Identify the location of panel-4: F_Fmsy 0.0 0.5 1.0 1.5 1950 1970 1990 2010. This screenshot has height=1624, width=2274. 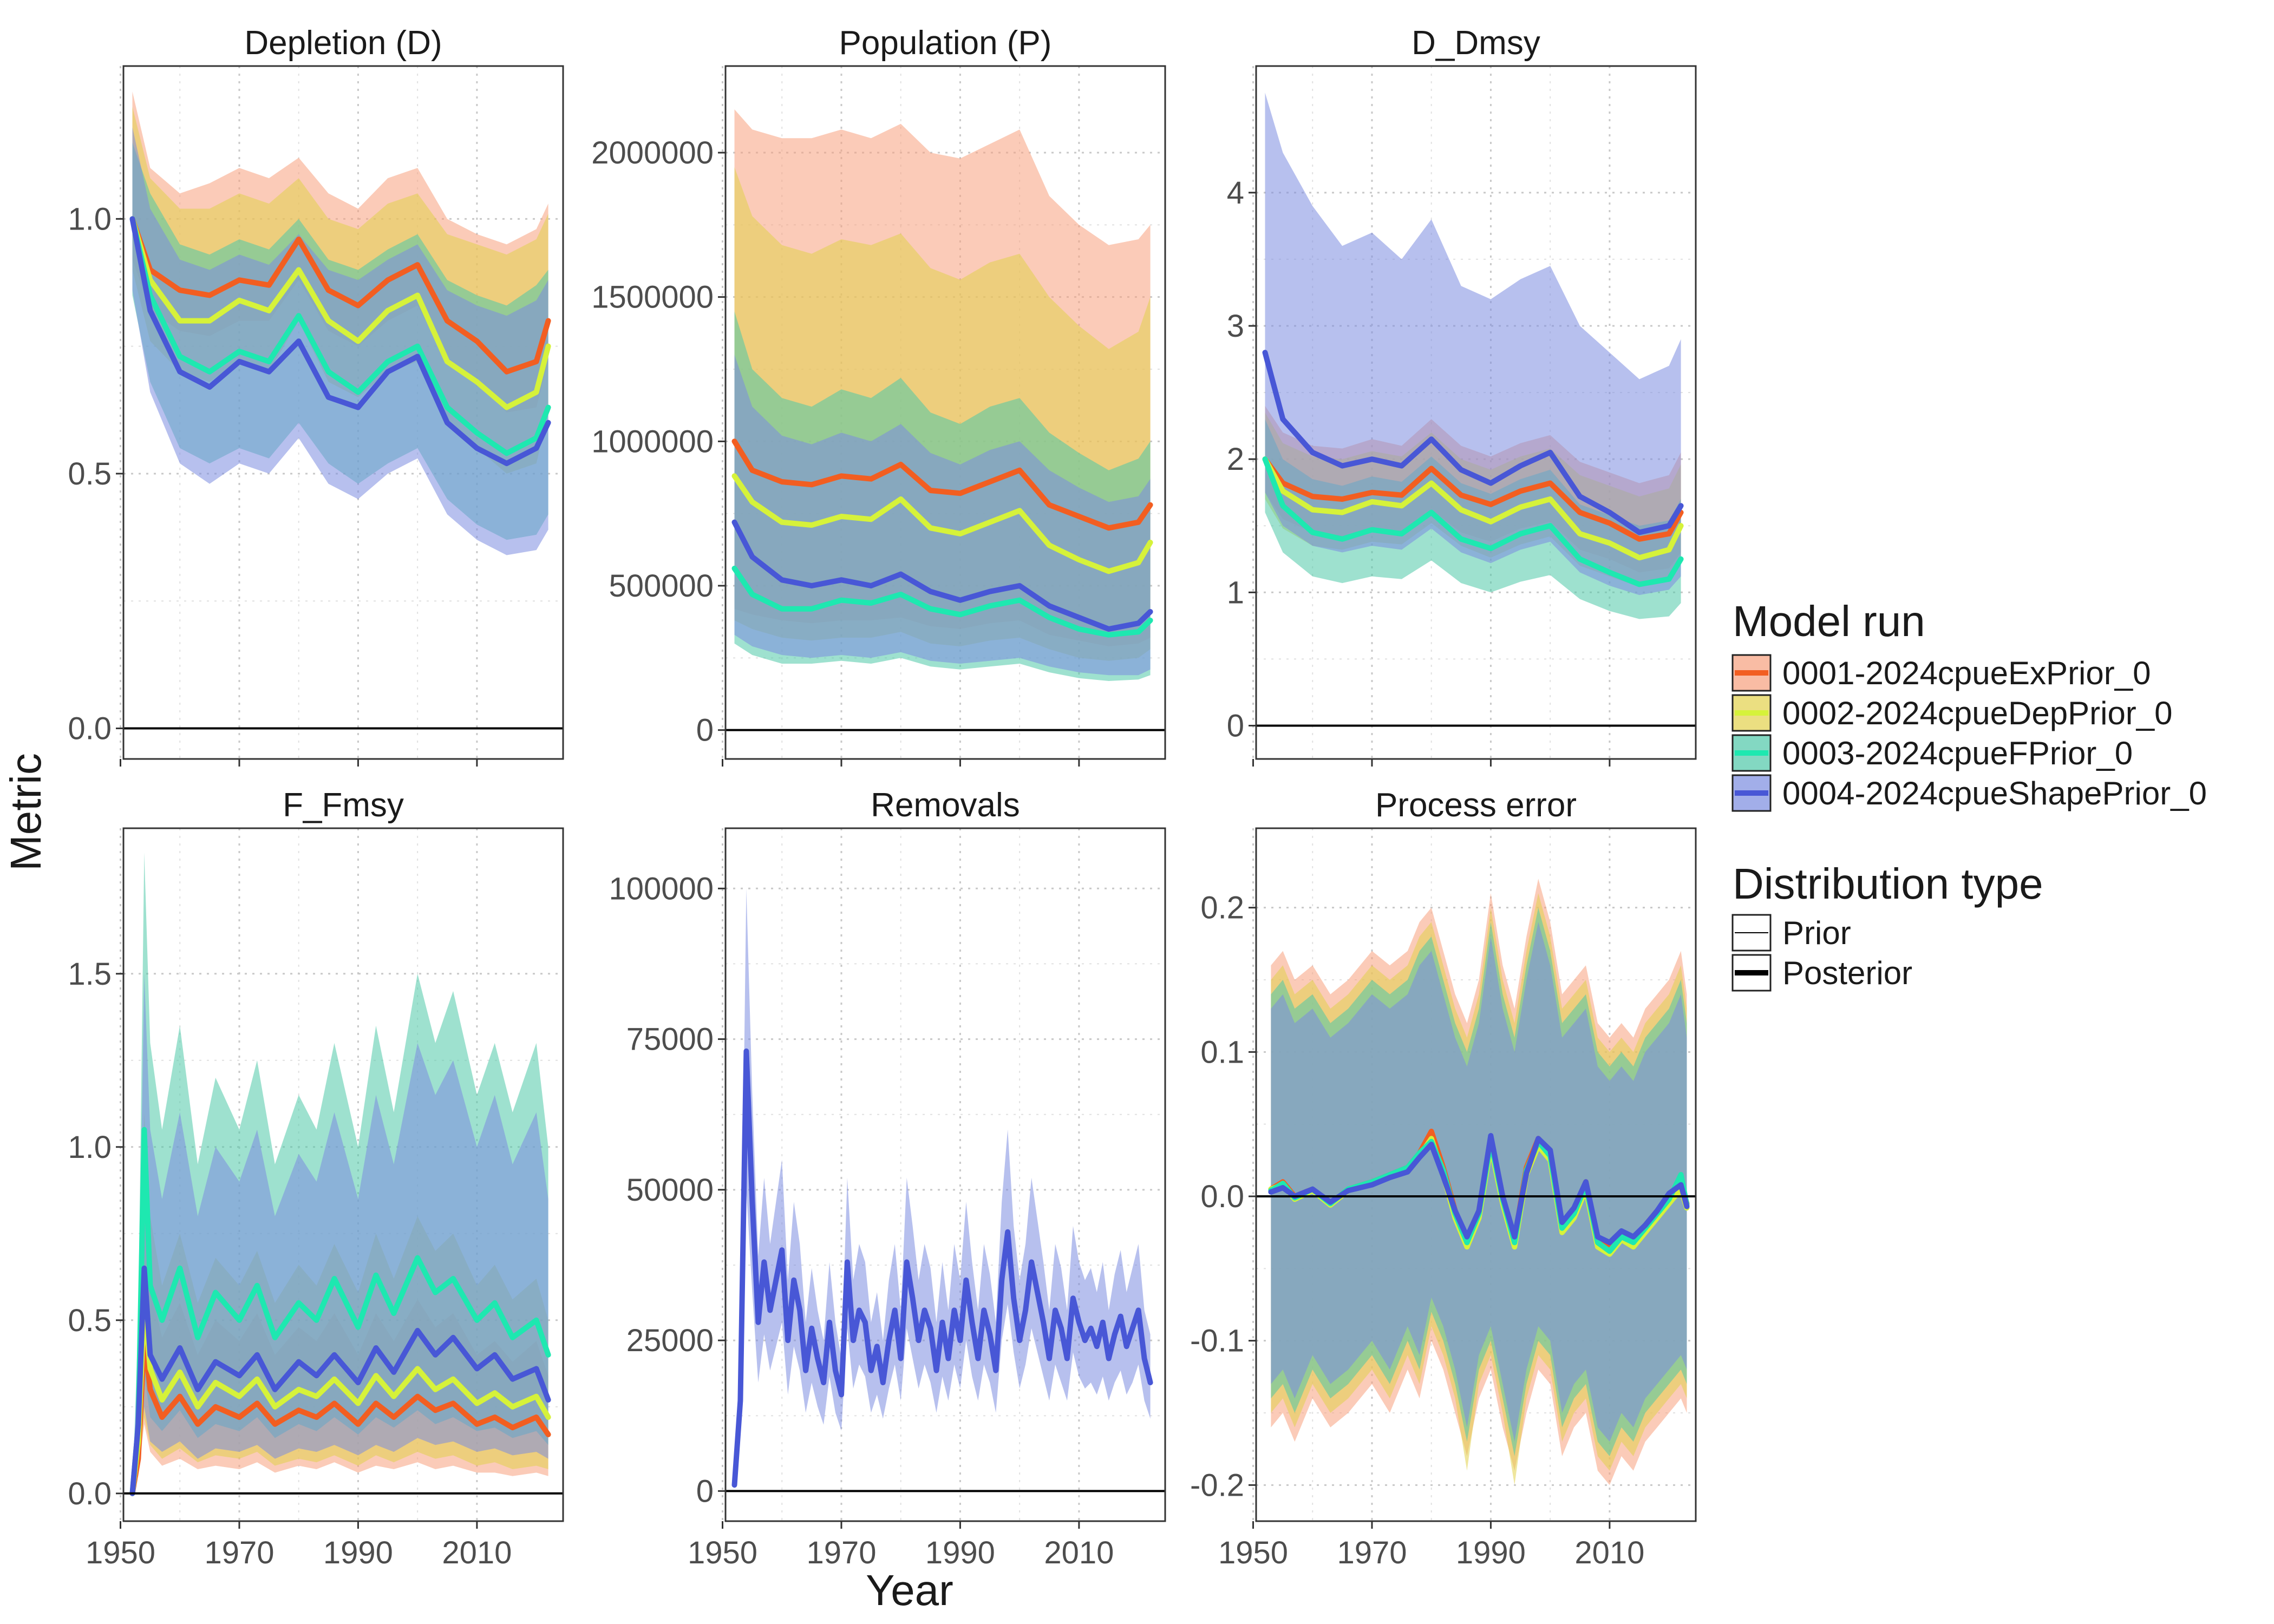
(316, 1178).